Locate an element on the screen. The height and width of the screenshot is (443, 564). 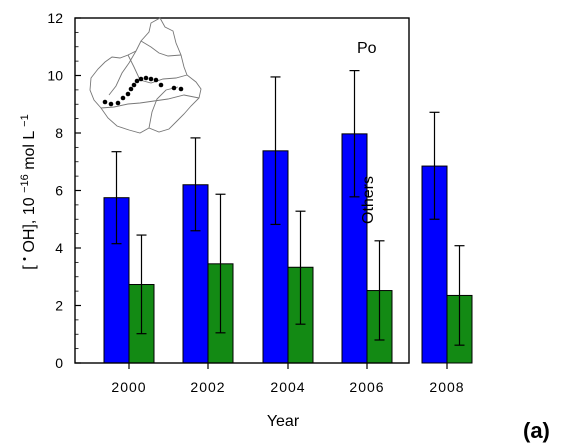
x-tick-label-2002: 2002 is located at coordinates (207, 387).